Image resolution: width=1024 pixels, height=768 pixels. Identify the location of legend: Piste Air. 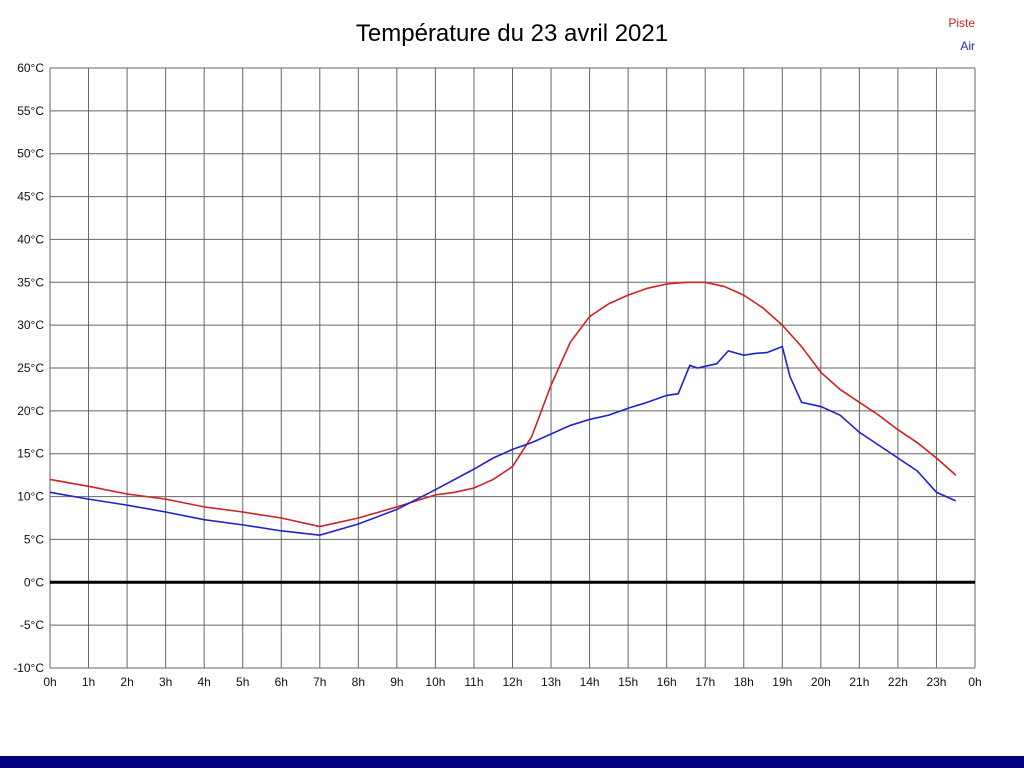
(961, 35).